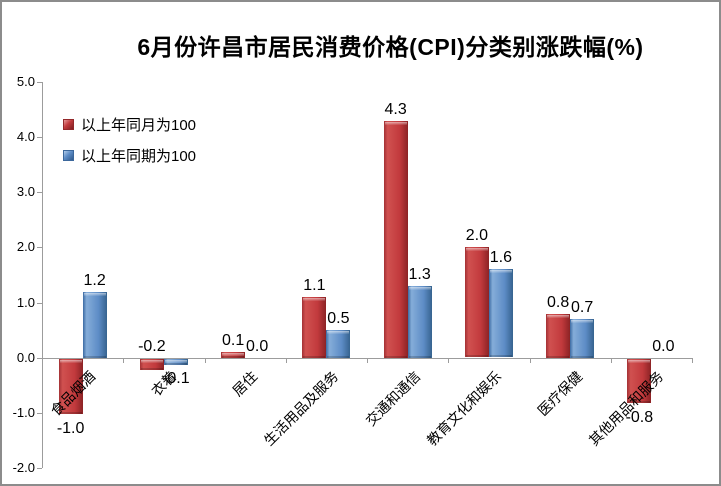  Describe the element at coordinates (419, 275) in the screenshot. I see `value-label: 1.3` at that location.